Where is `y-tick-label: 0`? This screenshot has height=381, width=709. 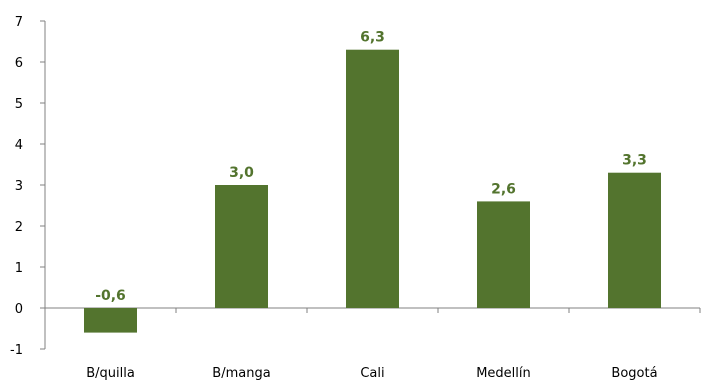
y-tick-label: 0 is located at coordinates (19, 309).